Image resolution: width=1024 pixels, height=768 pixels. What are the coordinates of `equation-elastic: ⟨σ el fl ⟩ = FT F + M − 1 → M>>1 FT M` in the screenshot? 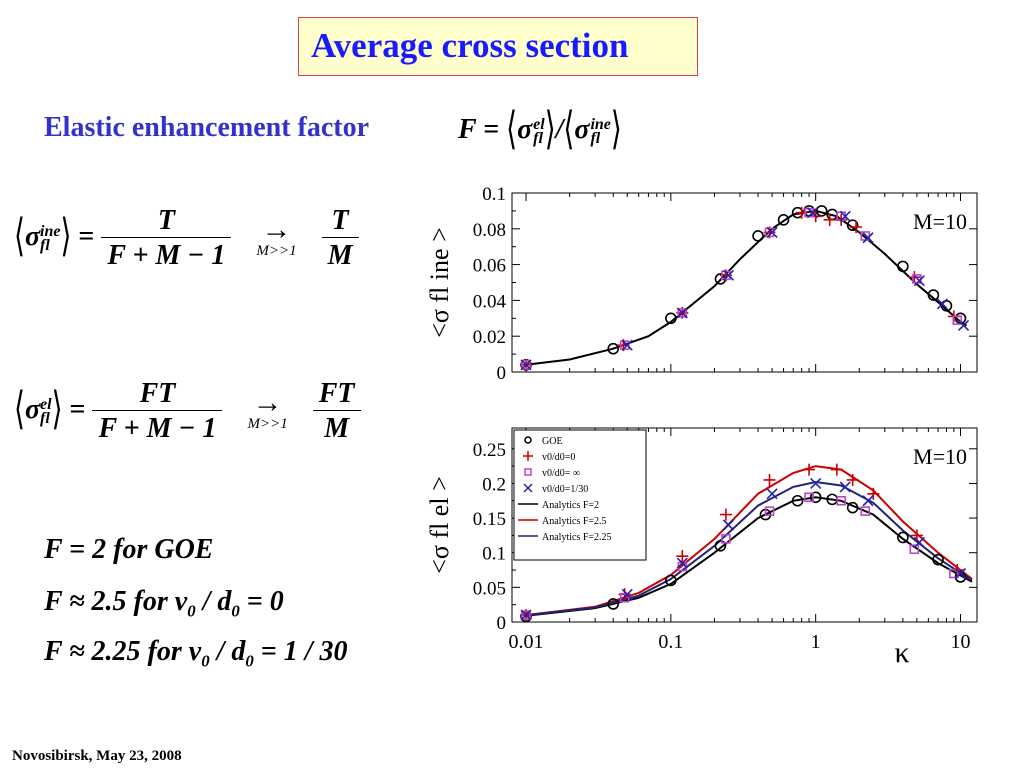 It's located at (187, 411).